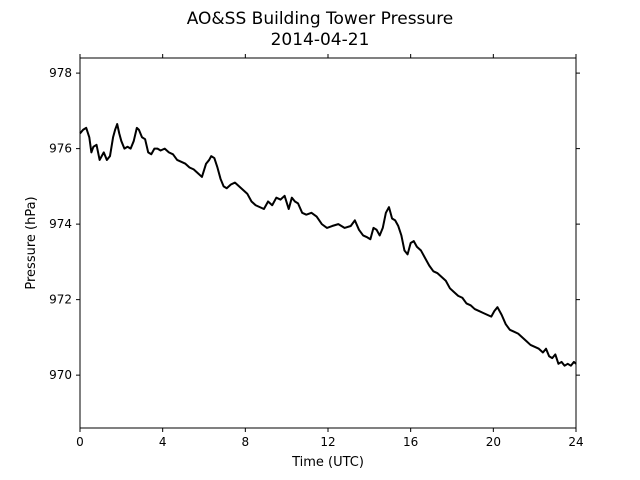 The height and width of the screenshot is (480, 640). I want to click on chart-subtitle: 2014-04-21, so click(320, 40).